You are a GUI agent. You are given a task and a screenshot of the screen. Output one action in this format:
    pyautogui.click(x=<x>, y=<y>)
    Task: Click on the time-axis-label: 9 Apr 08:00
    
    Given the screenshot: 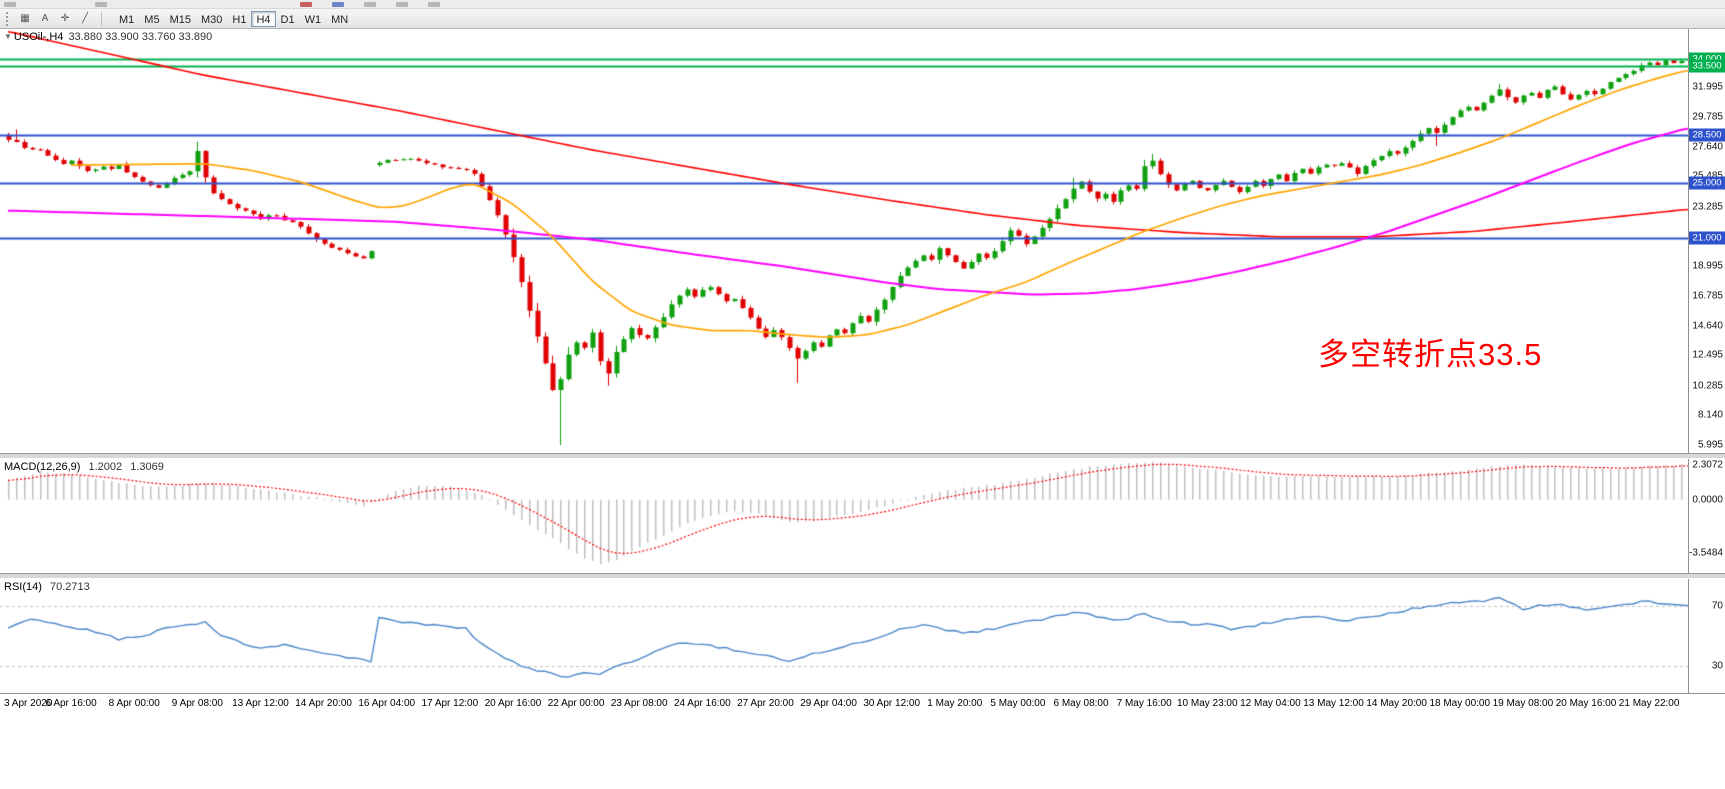 What is the action you would take?
    pyautogui.click(x=197, y=703)
    